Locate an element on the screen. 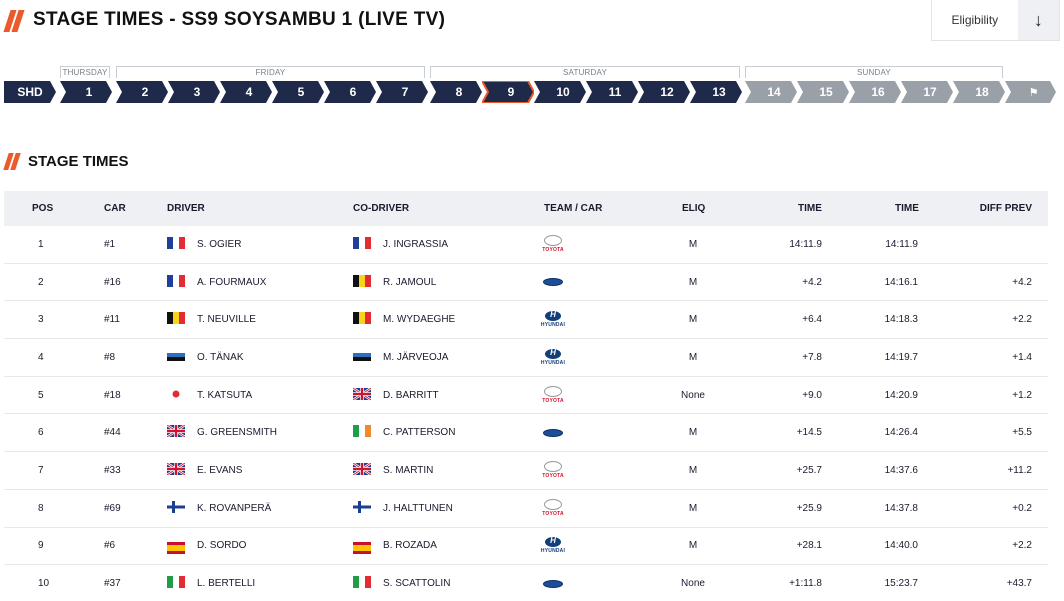  cell-driver: E. EVANS is located at coordinates (204, 470).